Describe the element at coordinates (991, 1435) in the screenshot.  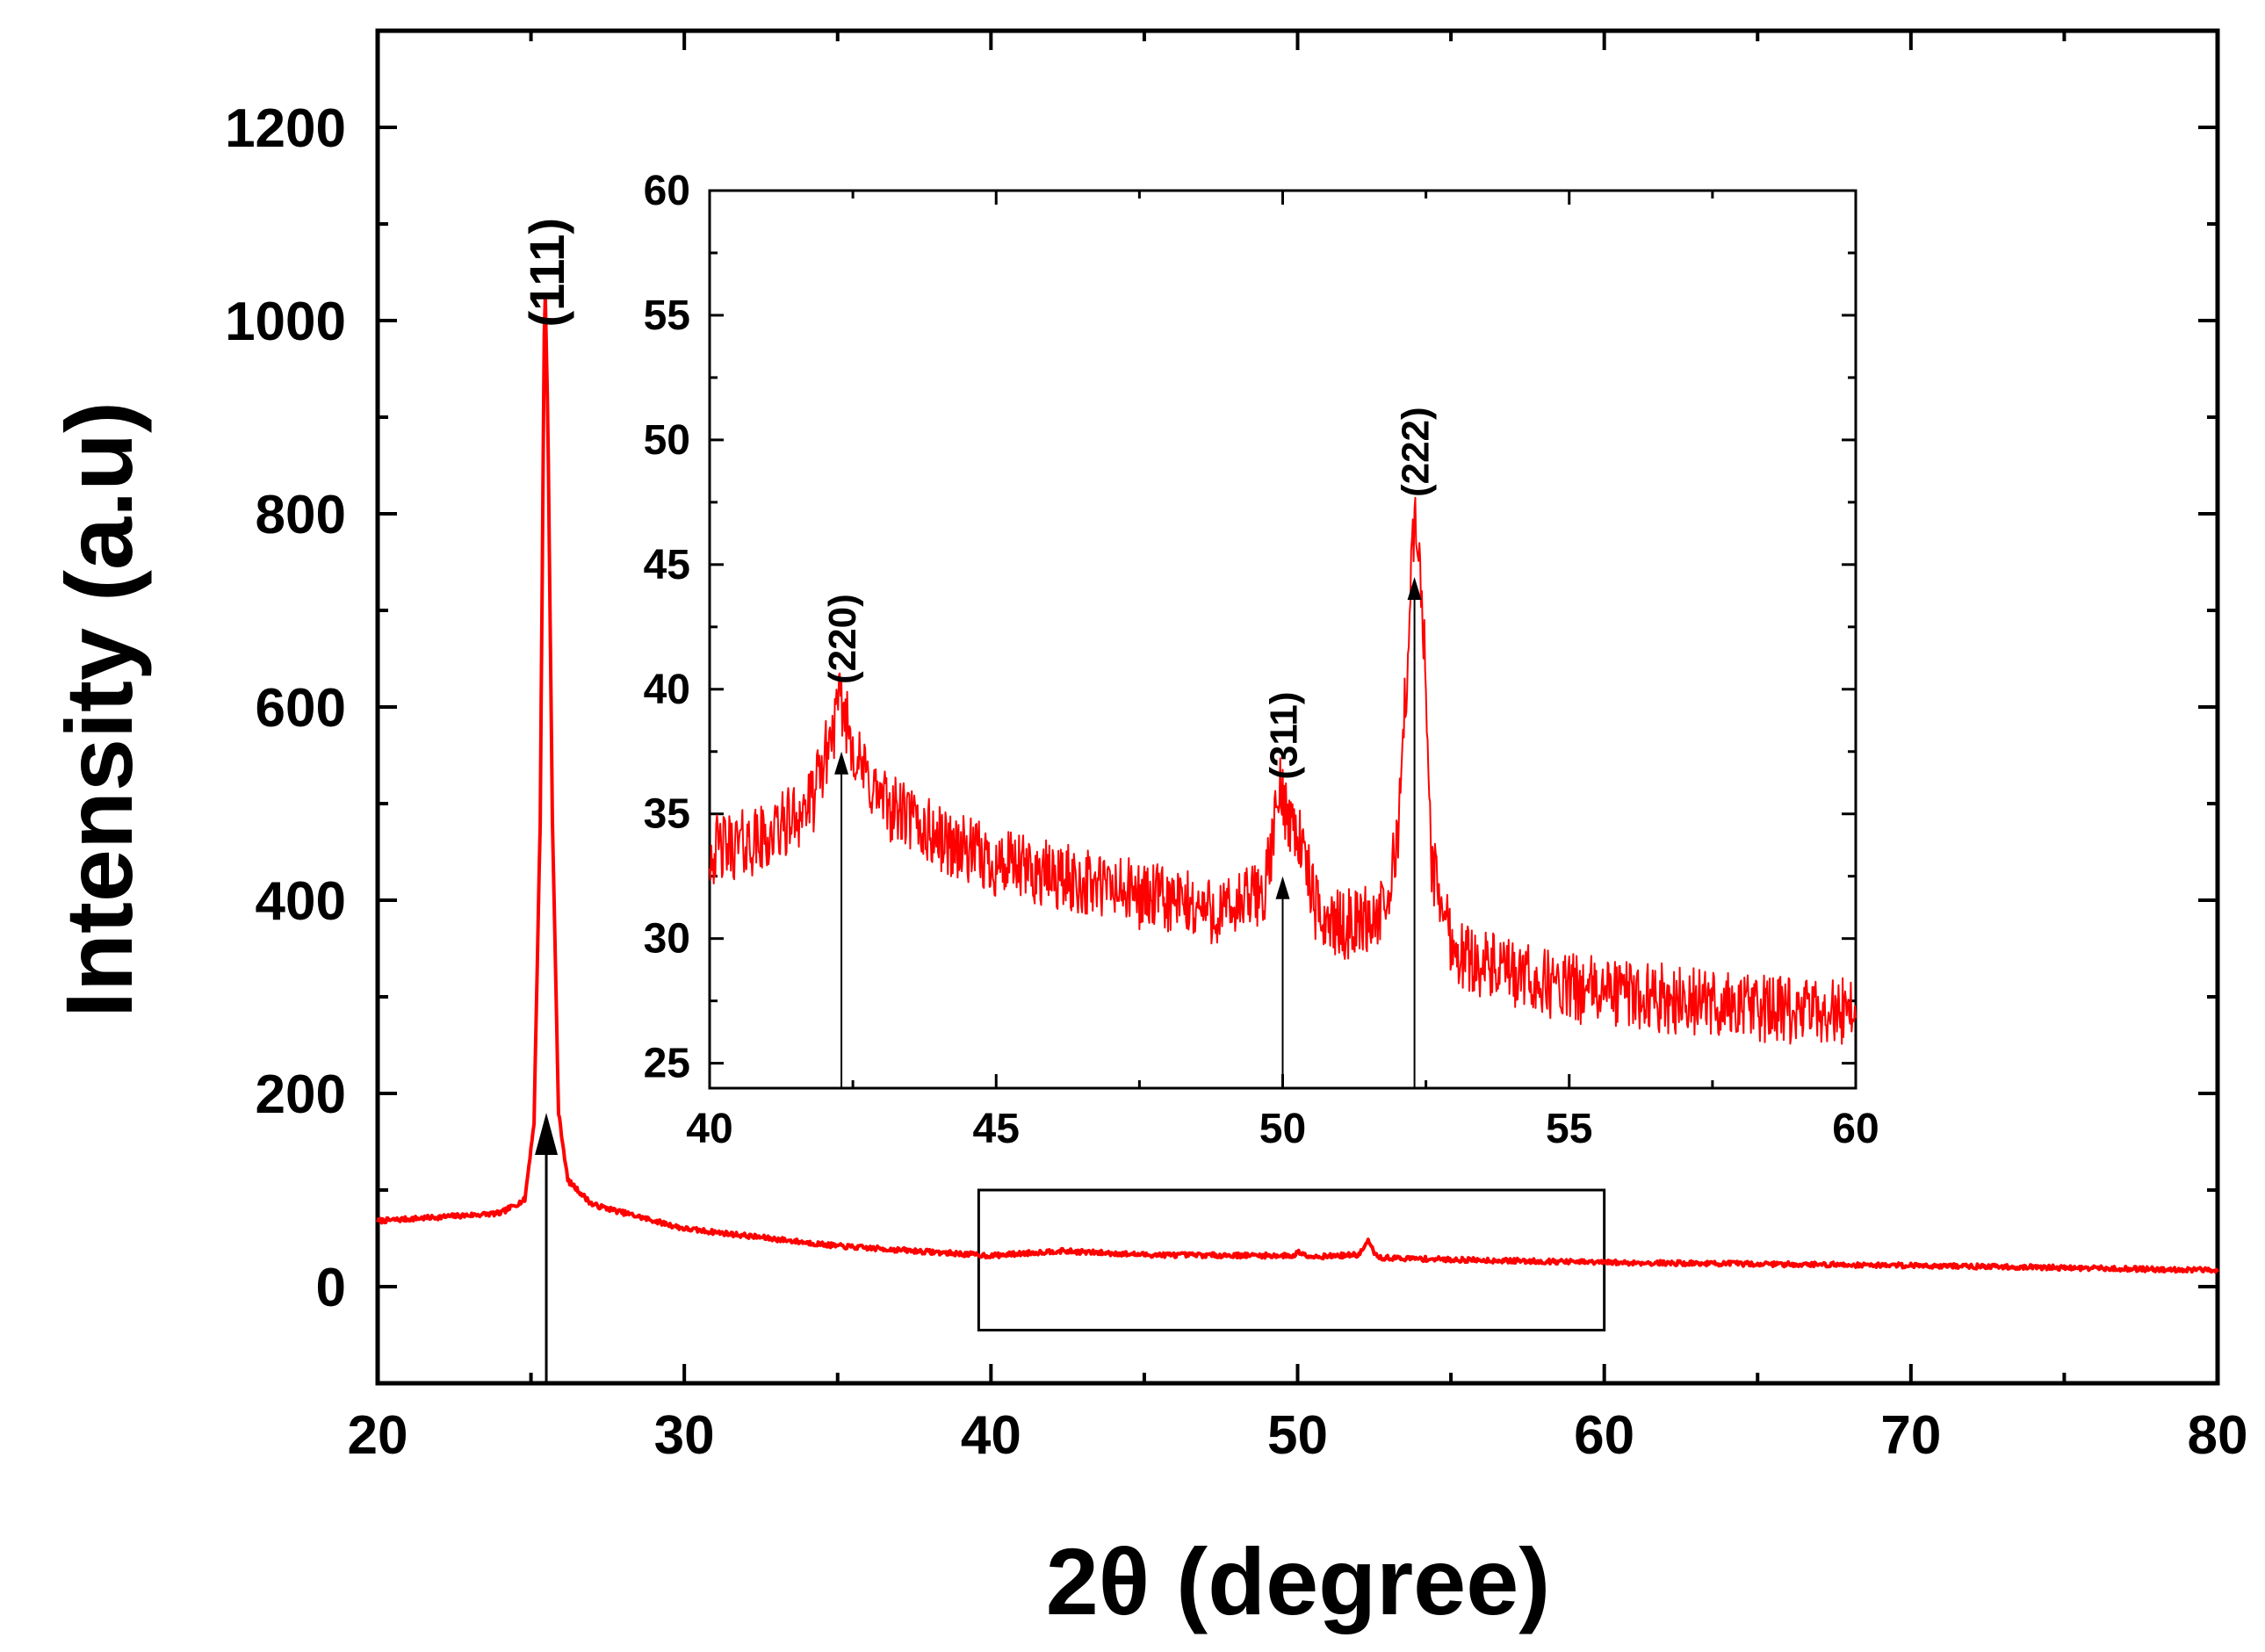
I see `main-x-tick-label: 40` at that location.